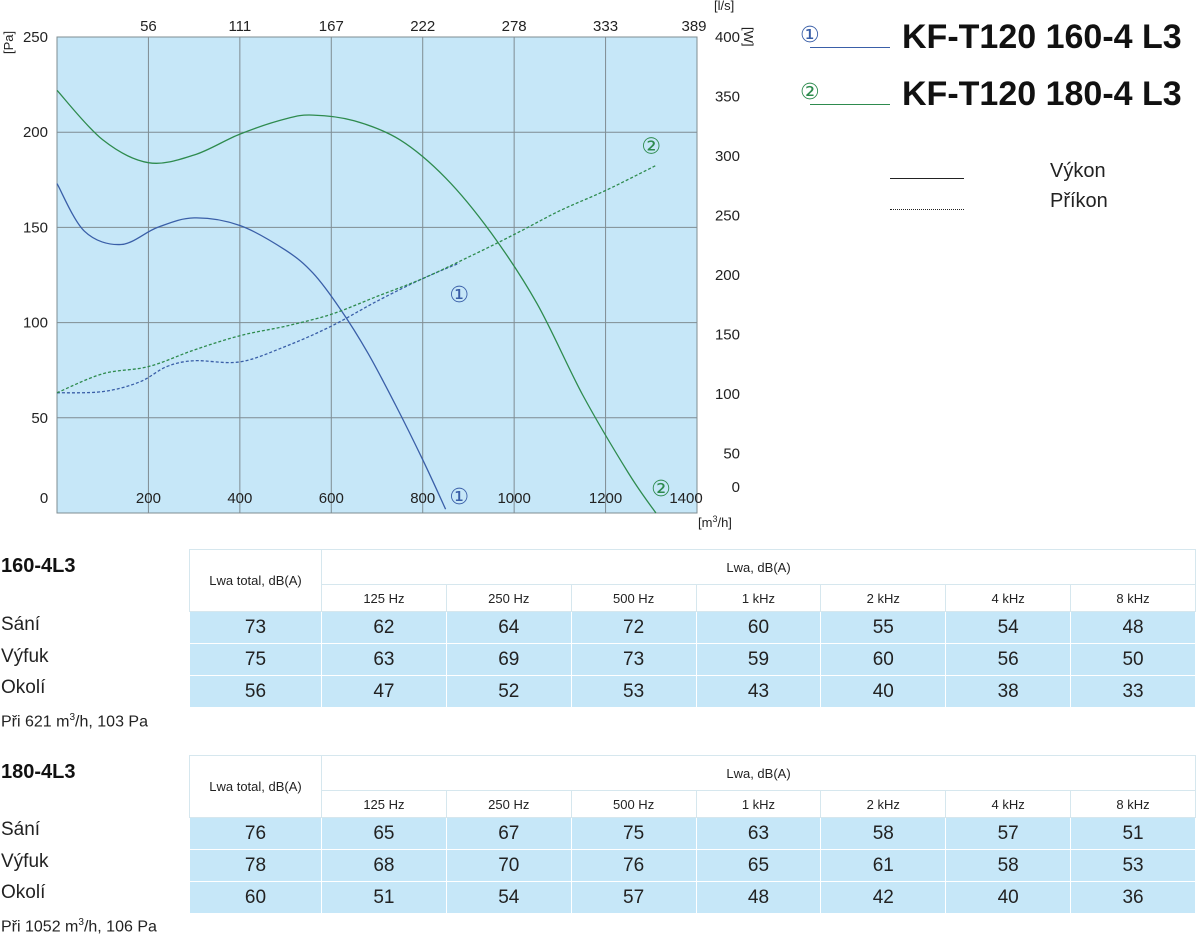 Image resolution: width=1200 pixels, height=941 pixels. What do you see at coordinates (810, 34) in the screenshot?
I see `legend-marker-1: ①` at bounding box center [810, 34].